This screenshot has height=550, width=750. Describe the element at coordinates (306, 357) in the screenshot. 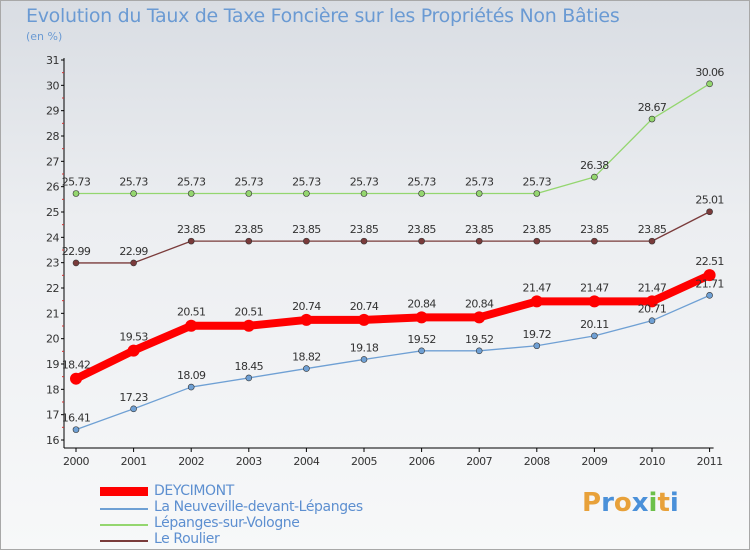

I see `data-label: 18.82` at that location.